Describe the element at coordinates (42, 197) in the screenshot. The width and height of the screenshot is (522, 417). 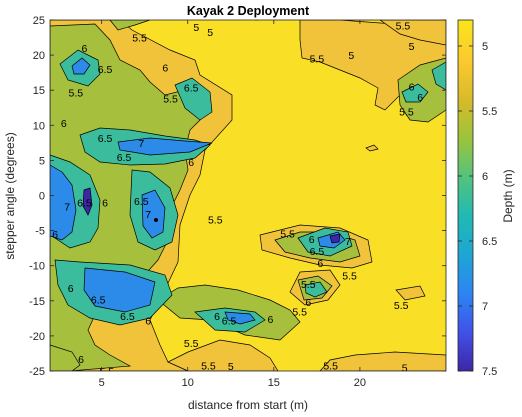
I see `y-tick-label: 0` at that location.